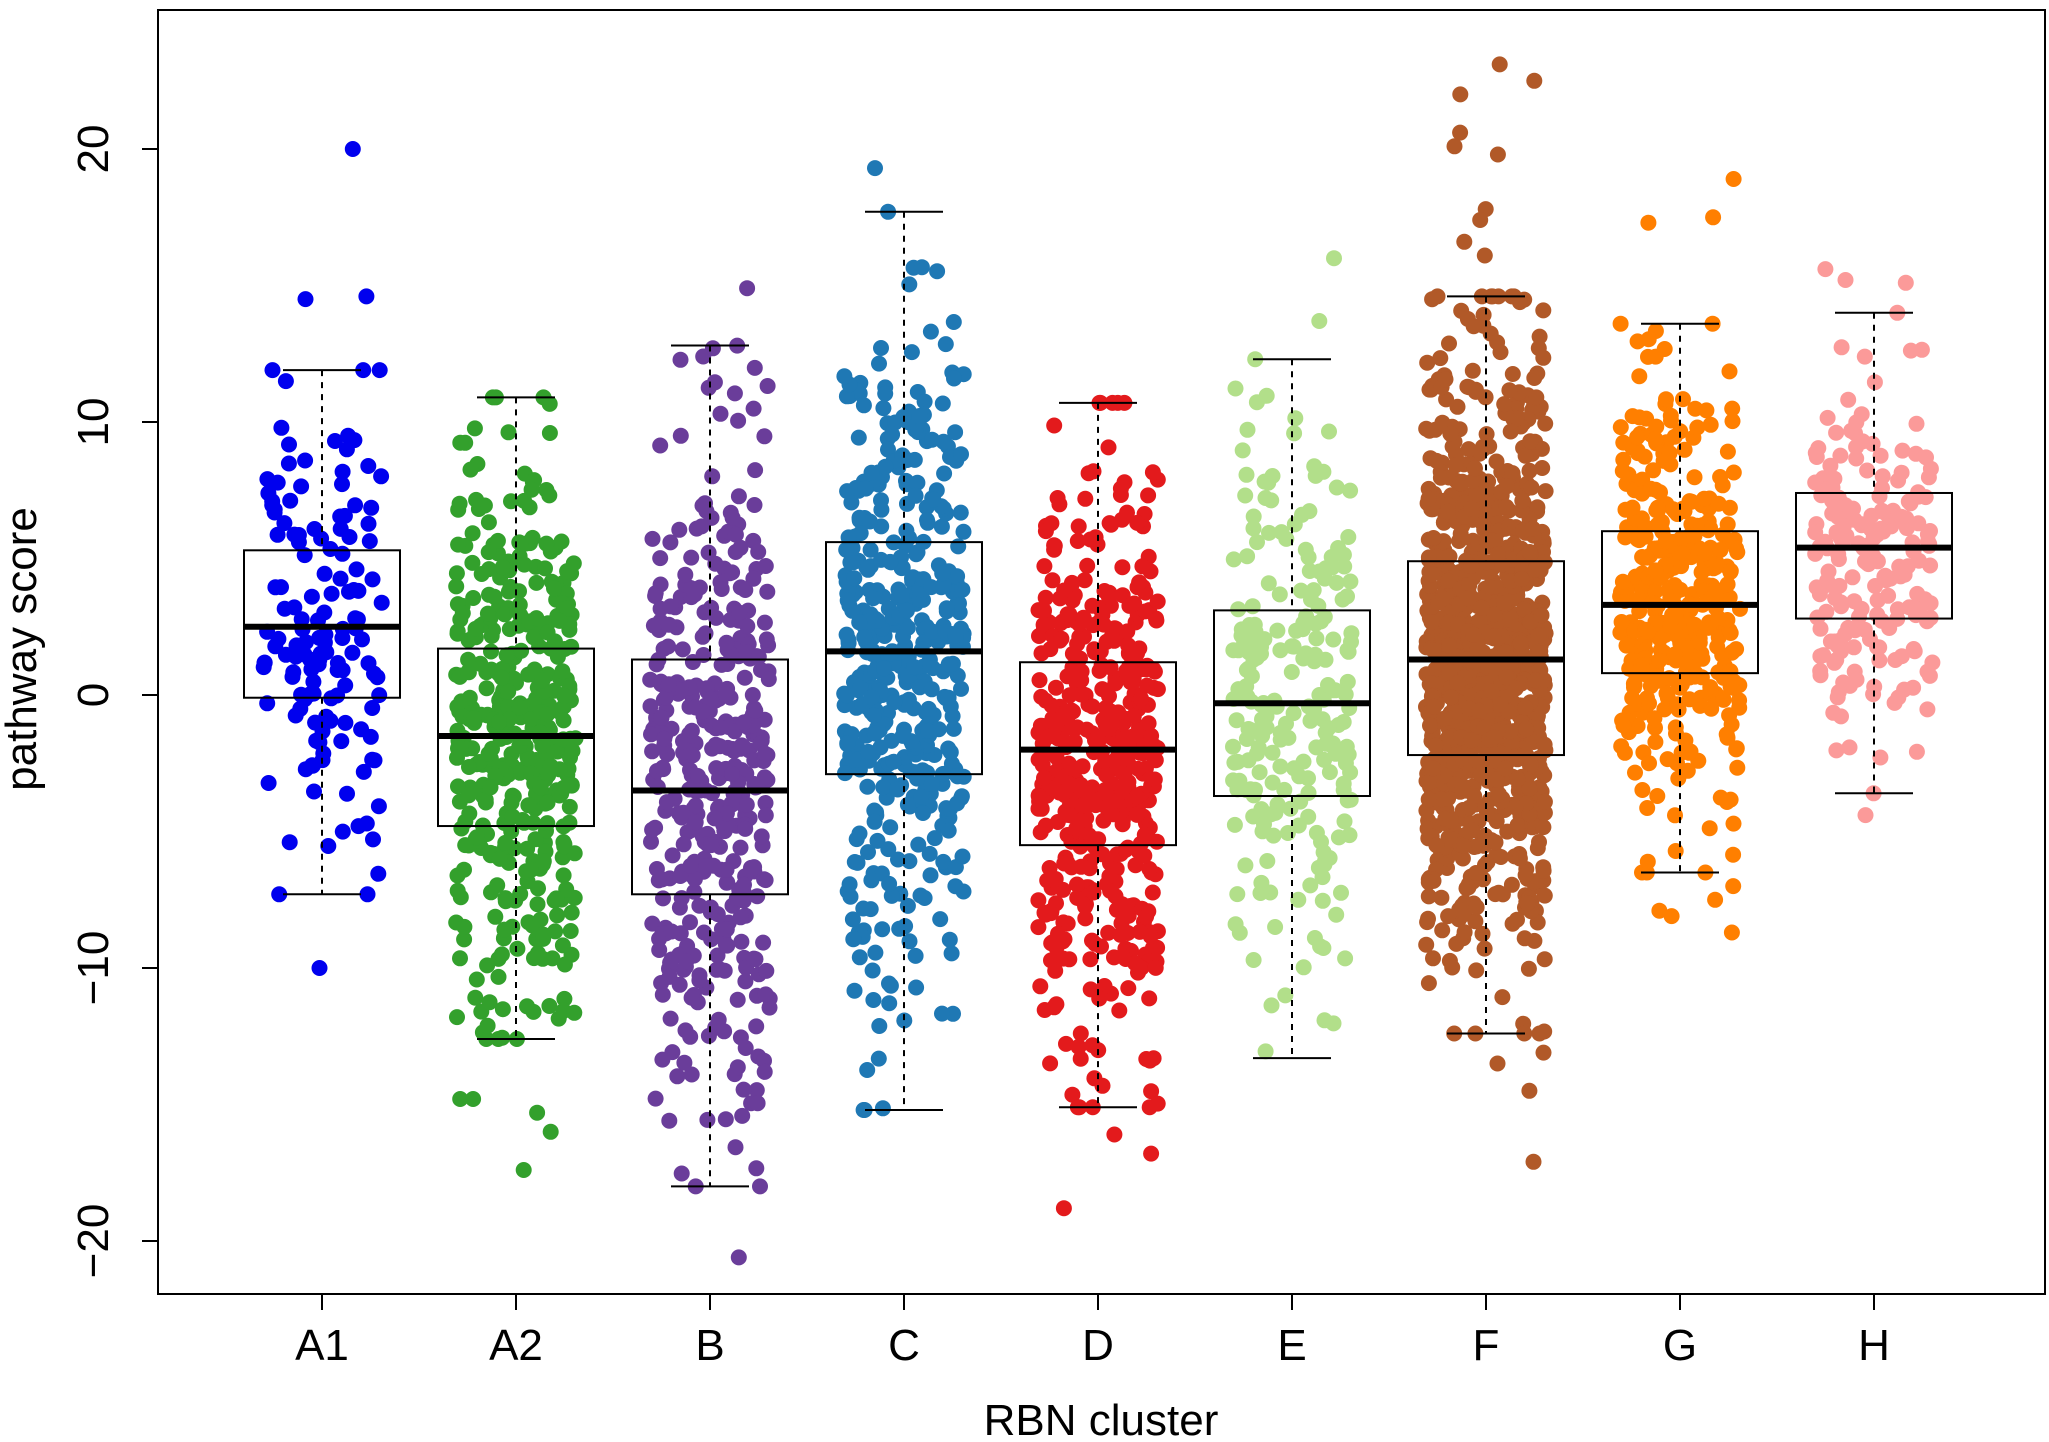 Image resolution: width=2049 pixels, height=1442 pixels. What do you see at coordinates (1101, 1419) in the screenshot?
I see `x-axis-label: RBN cluster` at bounding box center [1101, 1419].